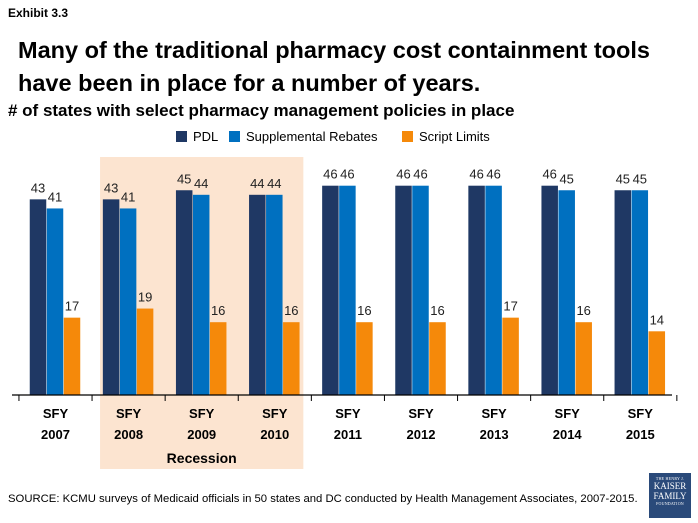 The height and width of the screenshot is (523, 698). I want to click on logo-line-4: FOUNDATION, so click(670, 503).